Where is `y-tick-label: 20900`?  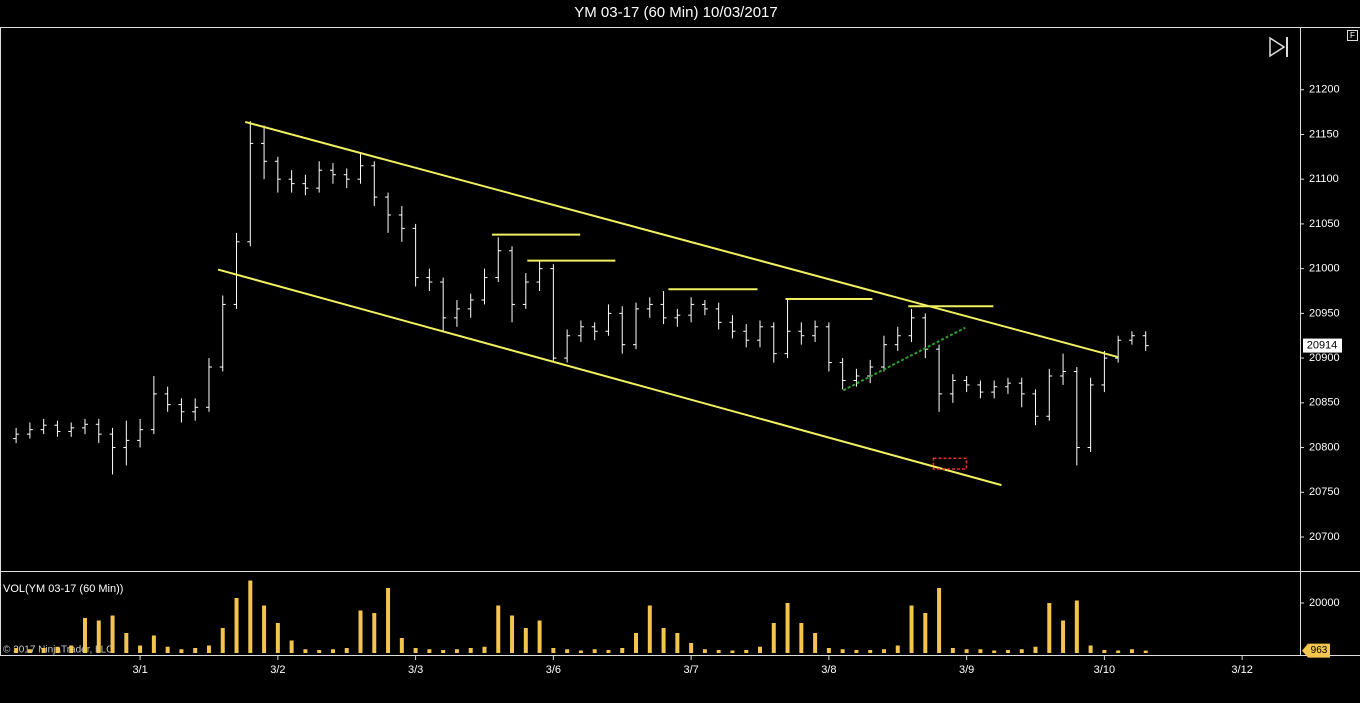
y-tick-label: 20900 is located at coordinates (1324, 358).